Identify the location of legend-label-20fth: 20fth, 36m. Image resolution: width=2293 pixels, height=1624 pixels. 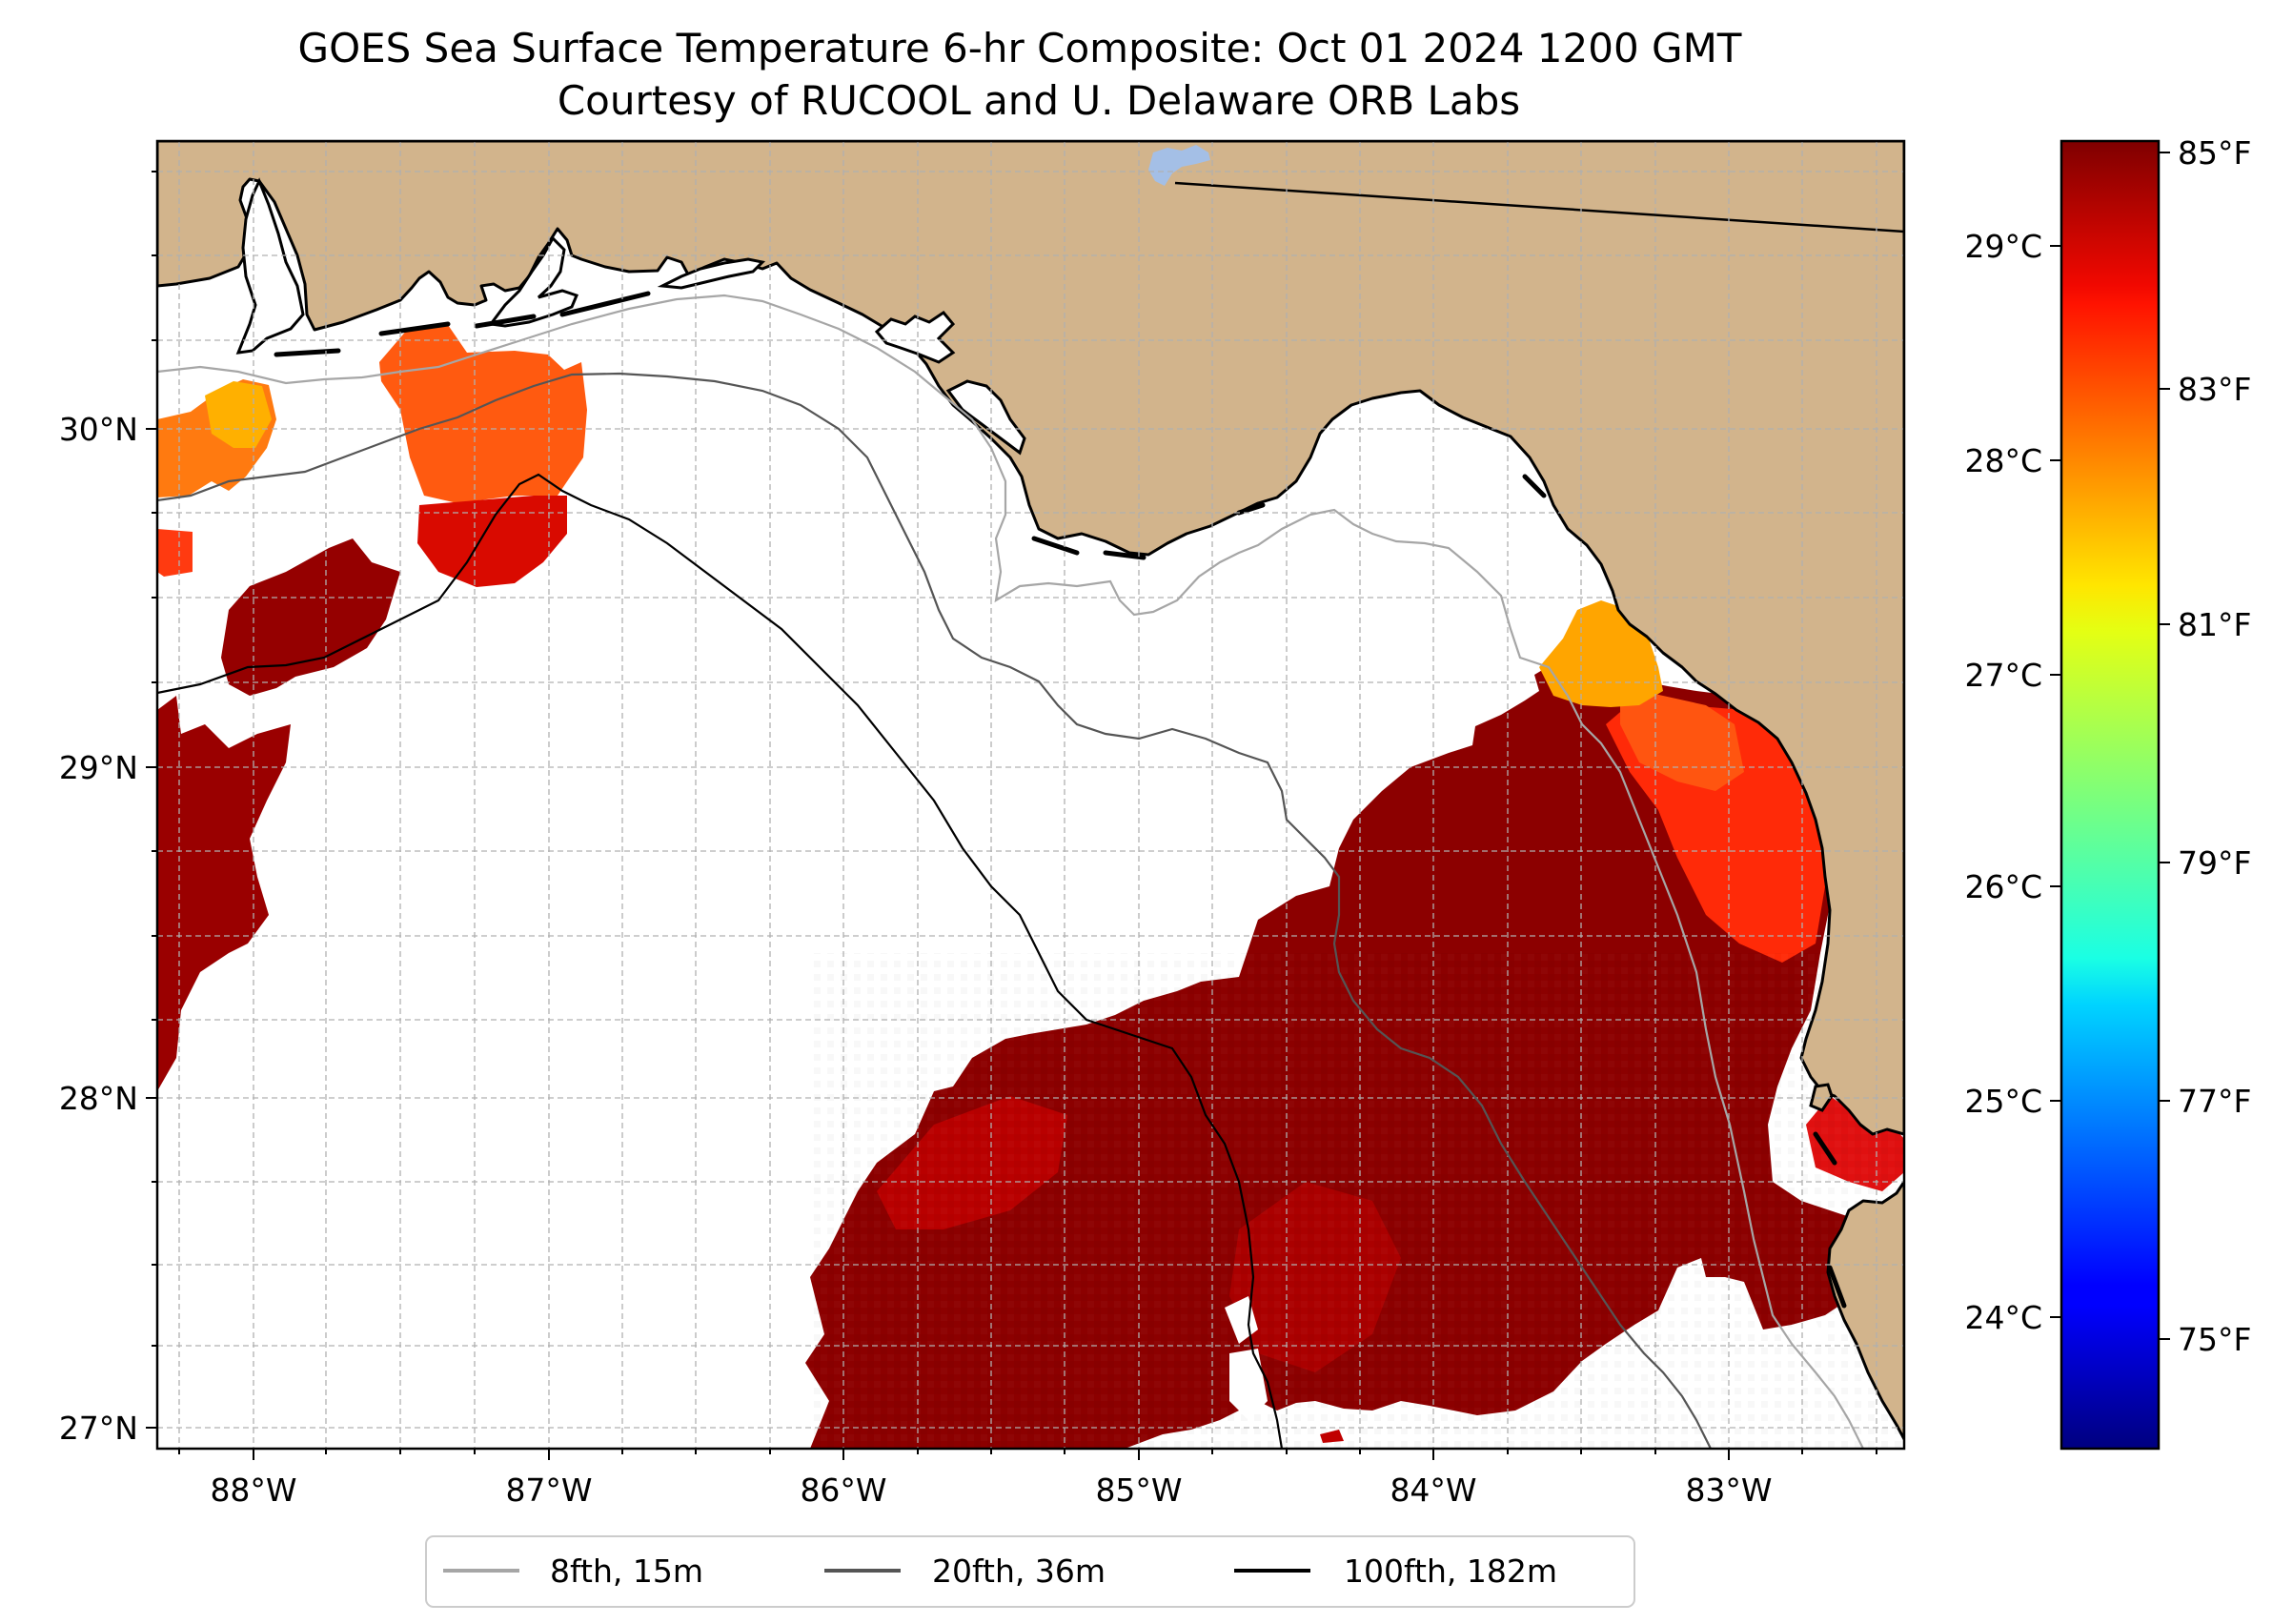
(1019, 1571).